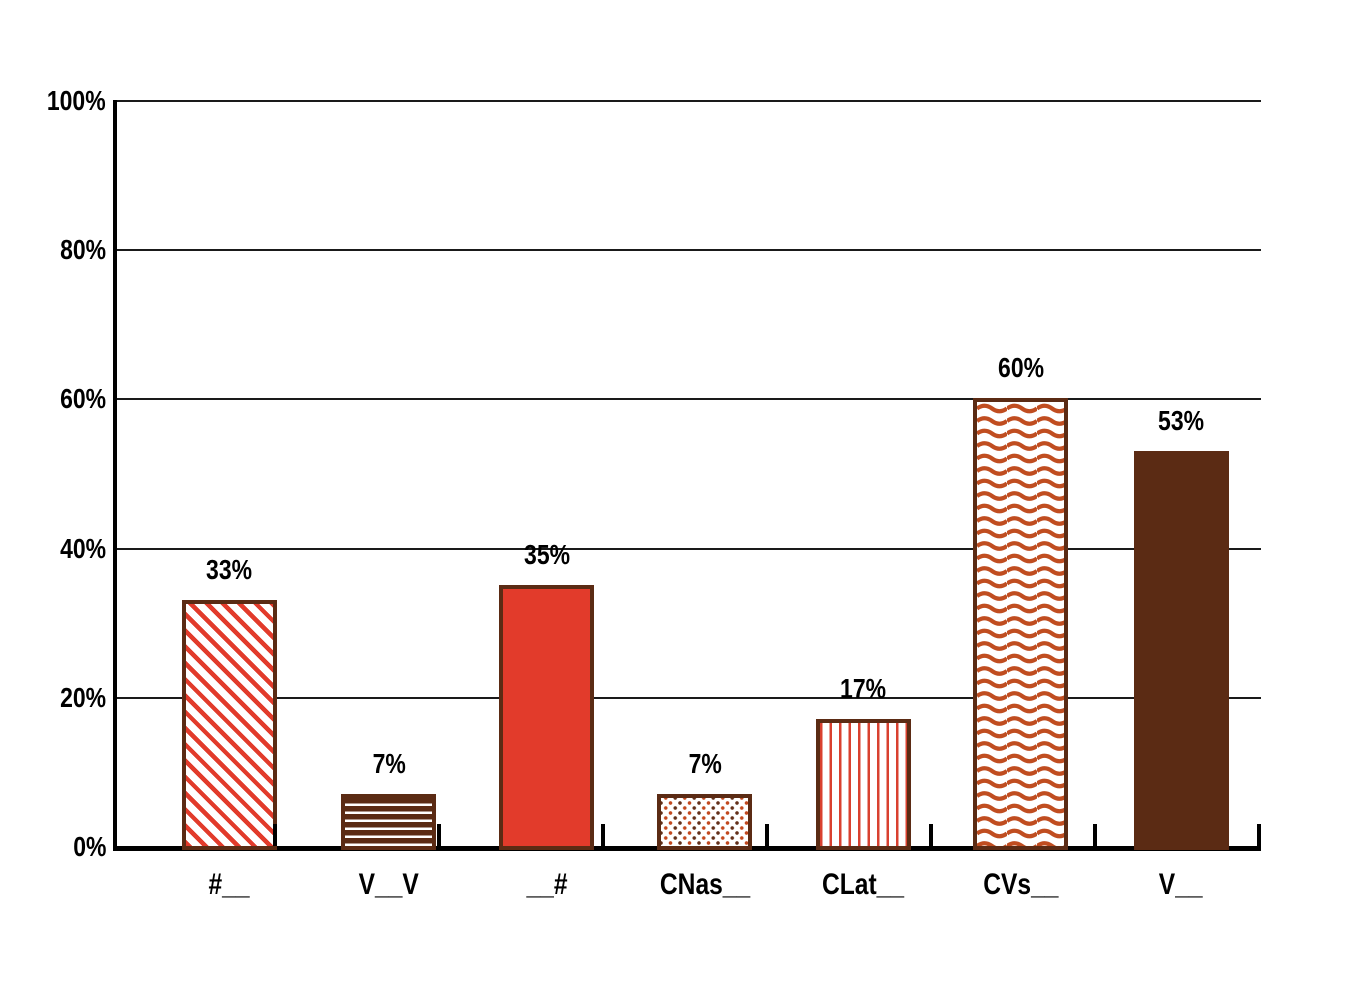  Describe the element at coordinates (704, 822) in the screenshot. I see `bar-CNas__` at that location.